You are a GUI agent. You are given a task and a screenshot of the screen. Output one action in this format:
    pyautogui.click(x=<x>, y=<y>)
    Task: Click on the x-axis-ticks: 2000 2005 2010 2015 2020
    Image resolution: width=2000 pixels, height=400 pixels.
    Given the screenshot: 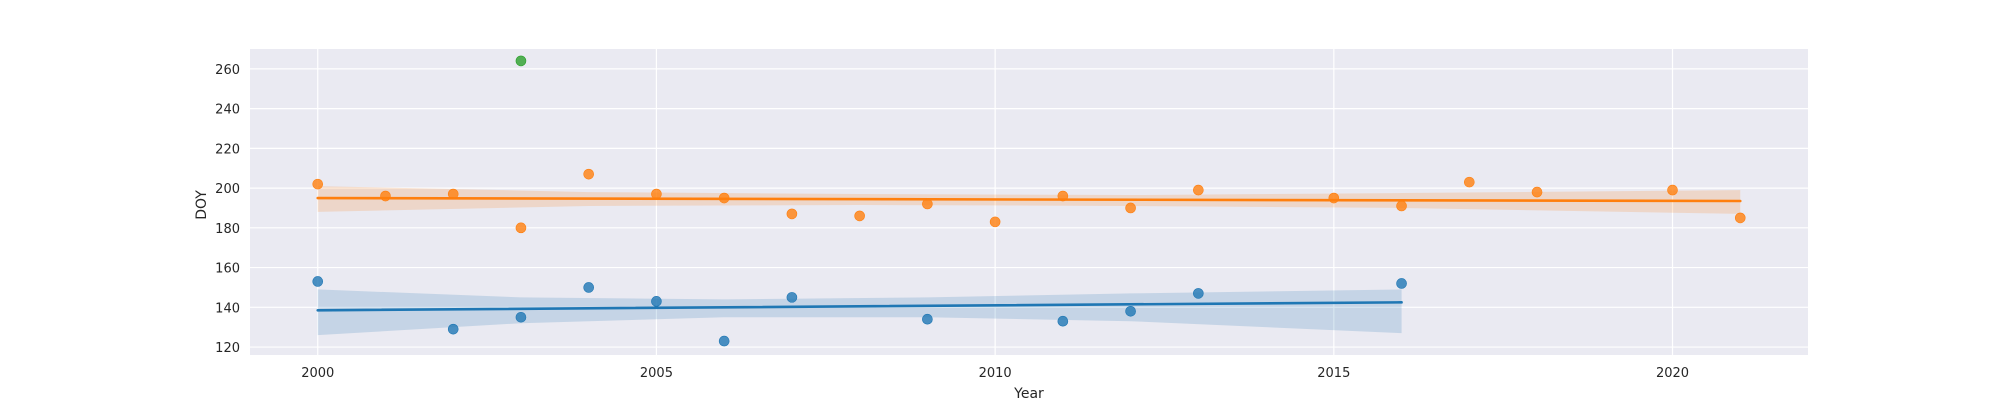 What is the action you would take?
    pyautogui.click(x=995, y=373)
    